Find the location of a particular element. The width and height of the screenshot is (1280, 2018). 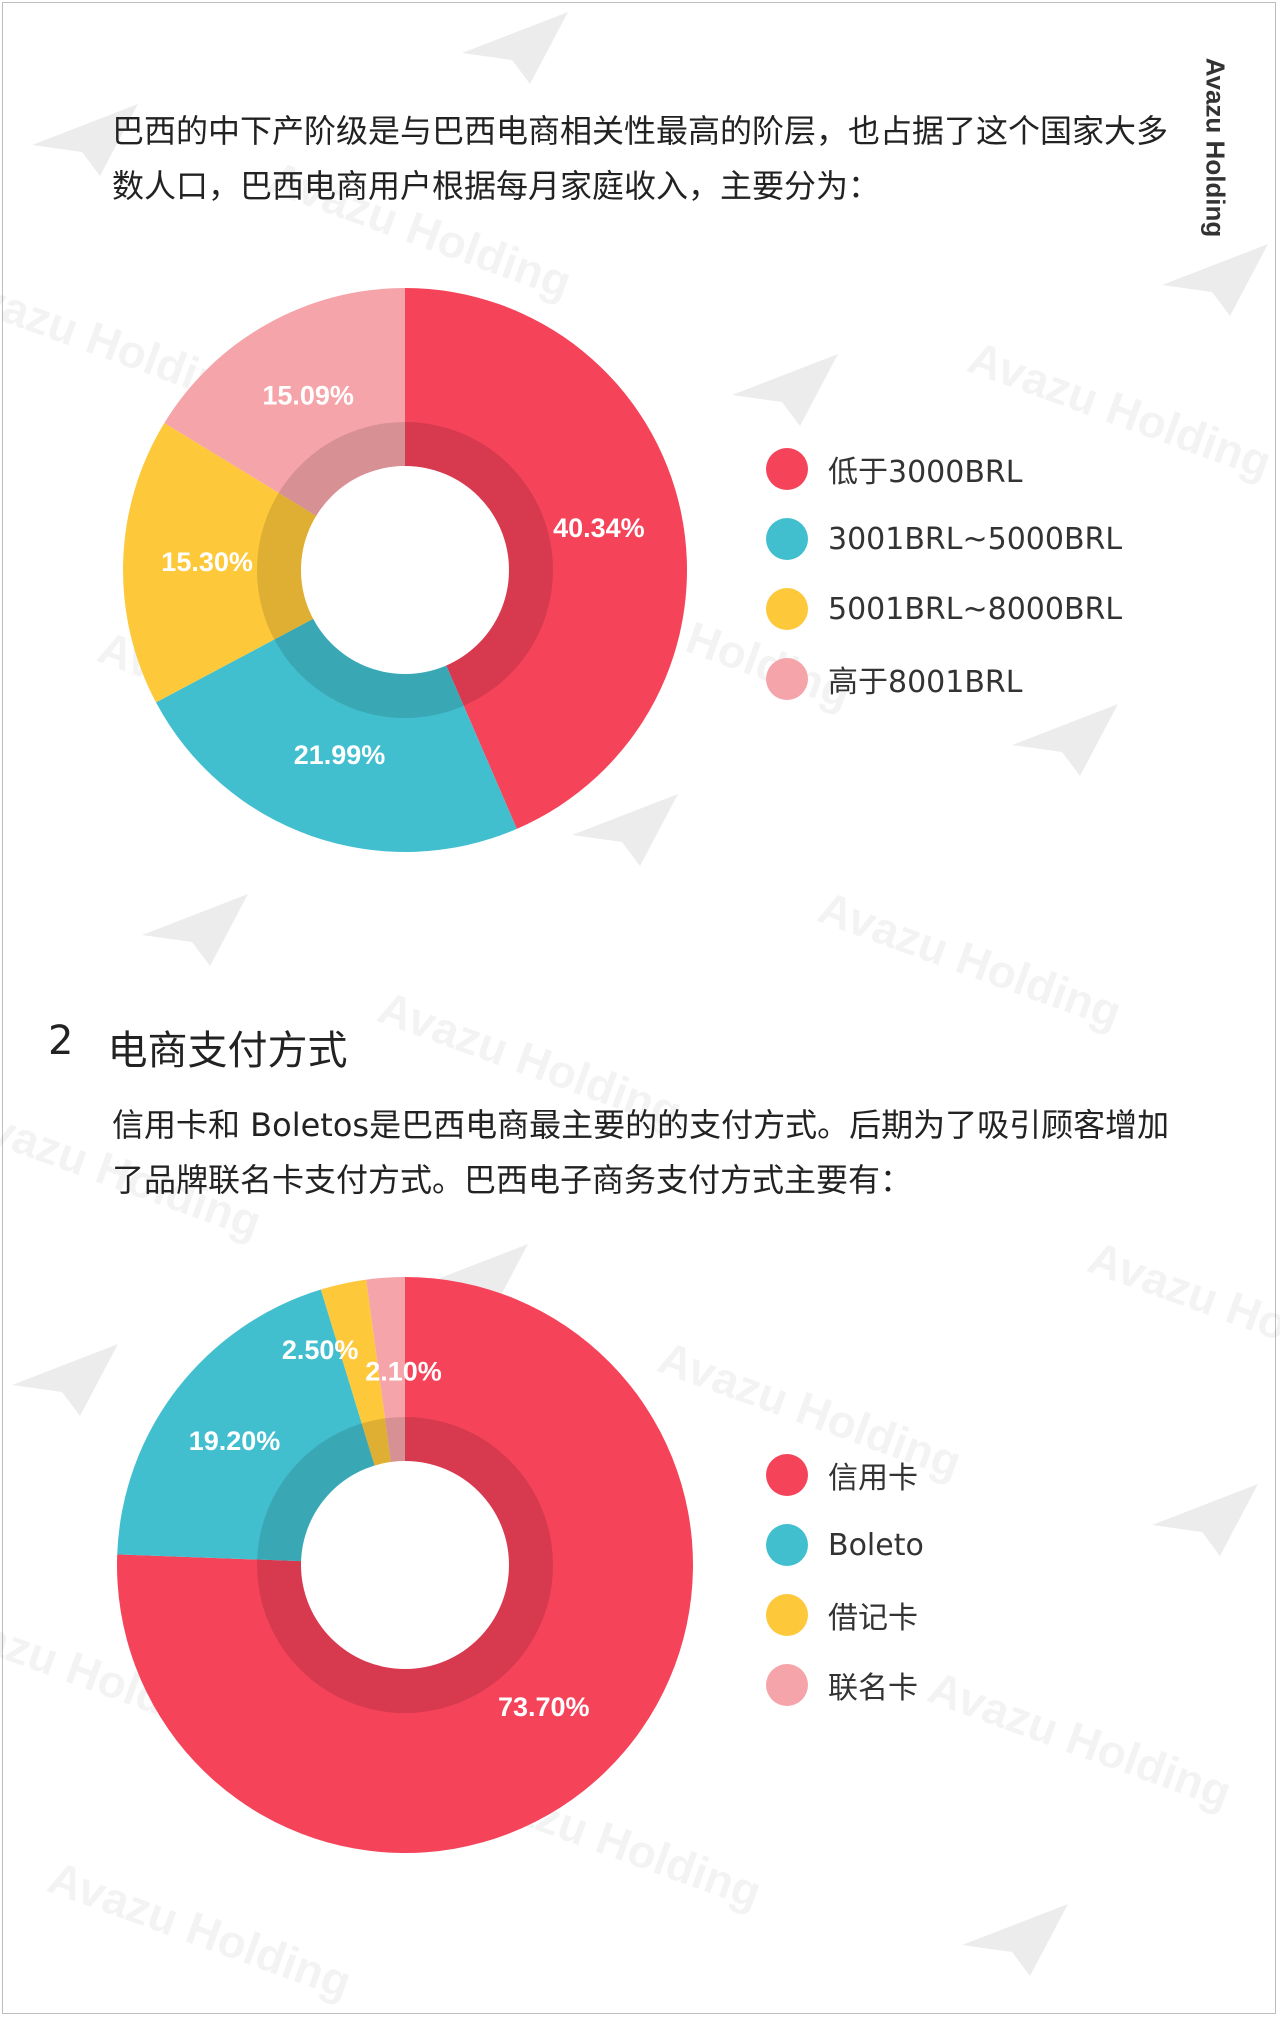

legend-label: 3001BRL~5000BRL is located at coordinates (975, 539).